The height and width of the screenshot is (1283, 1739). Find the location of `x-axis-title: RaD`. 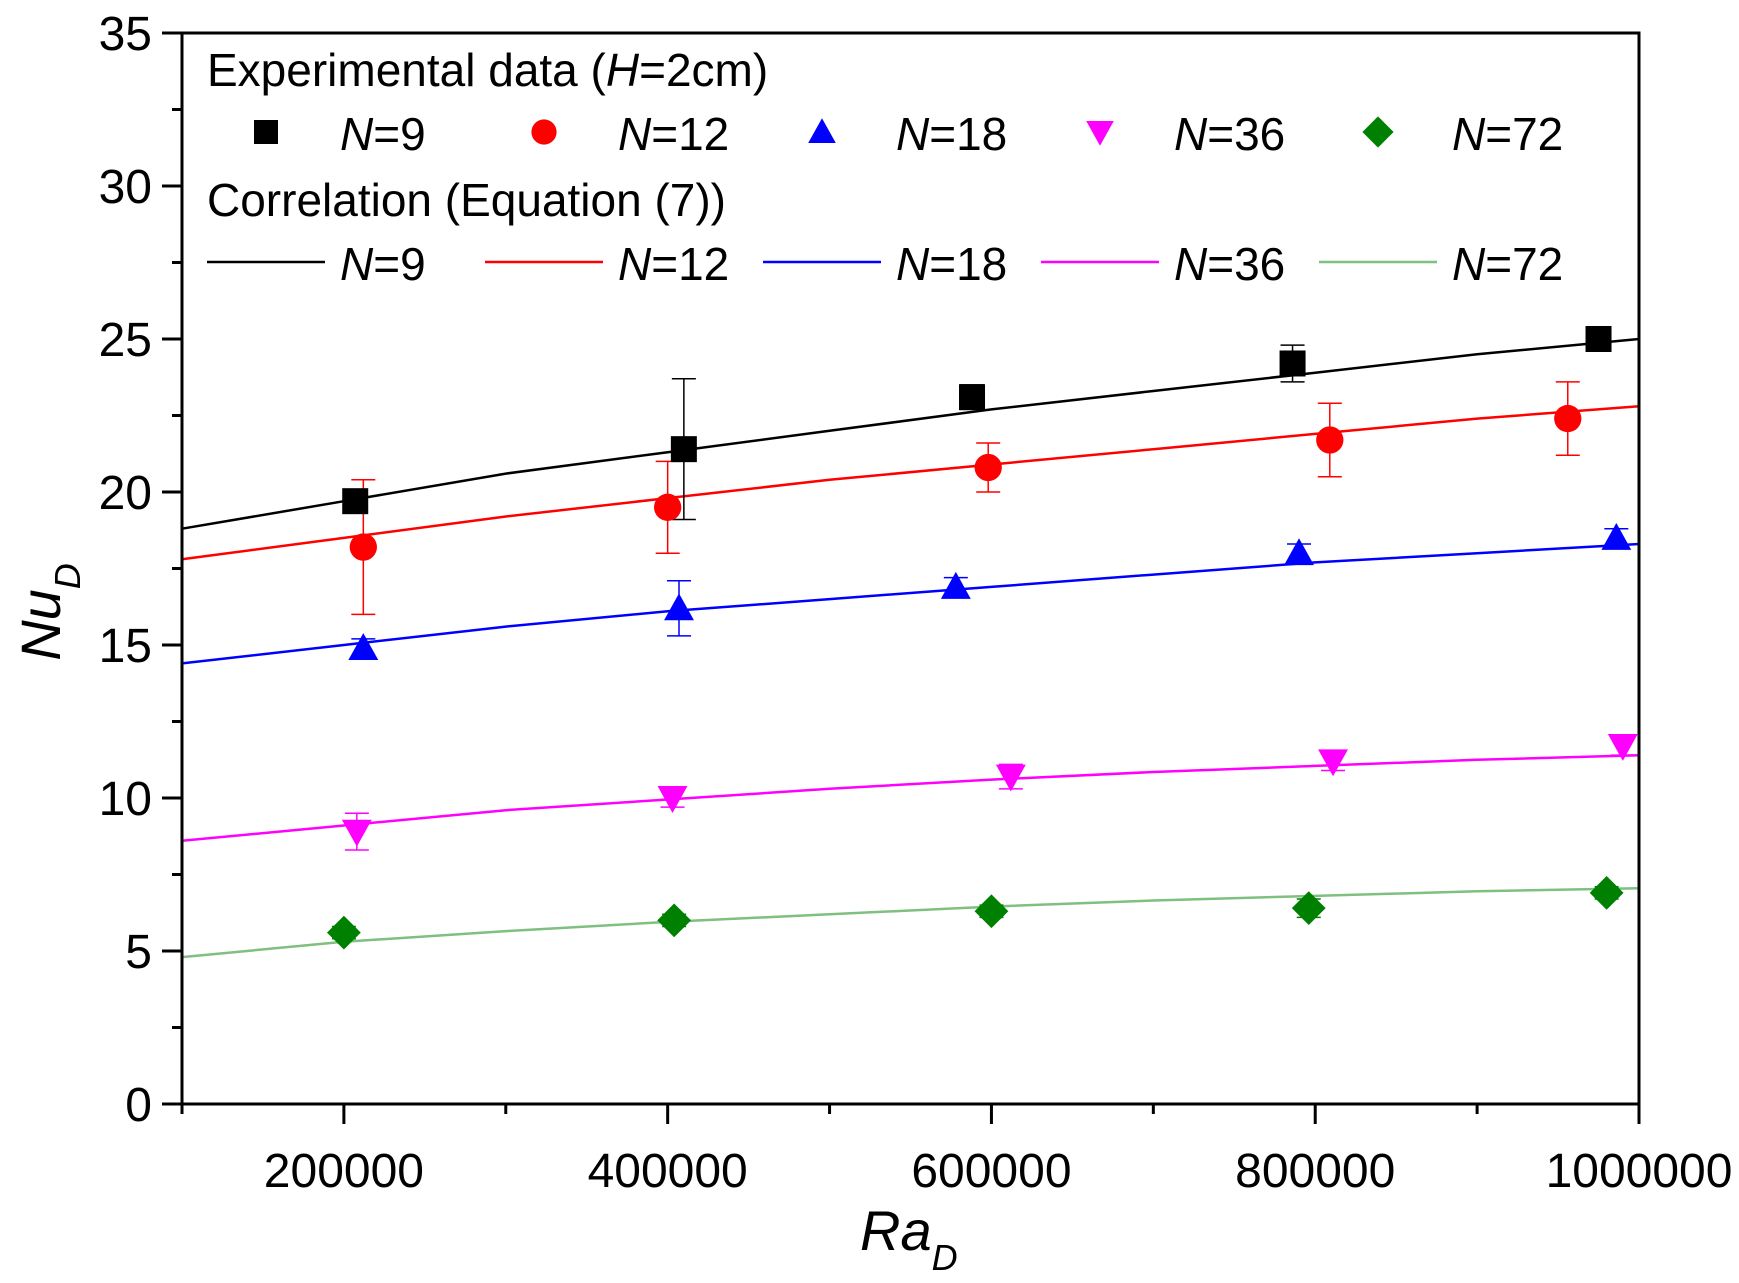

x-axis-title: RaD is located at coordinates (909, 1238).